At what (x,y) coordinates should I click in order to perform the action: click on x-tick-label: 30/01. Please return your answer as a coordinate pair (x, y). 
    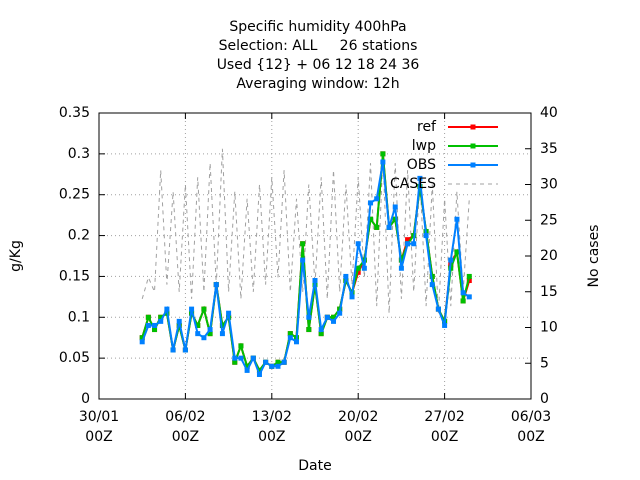
    Looking at the image, I should click on (99, 417).